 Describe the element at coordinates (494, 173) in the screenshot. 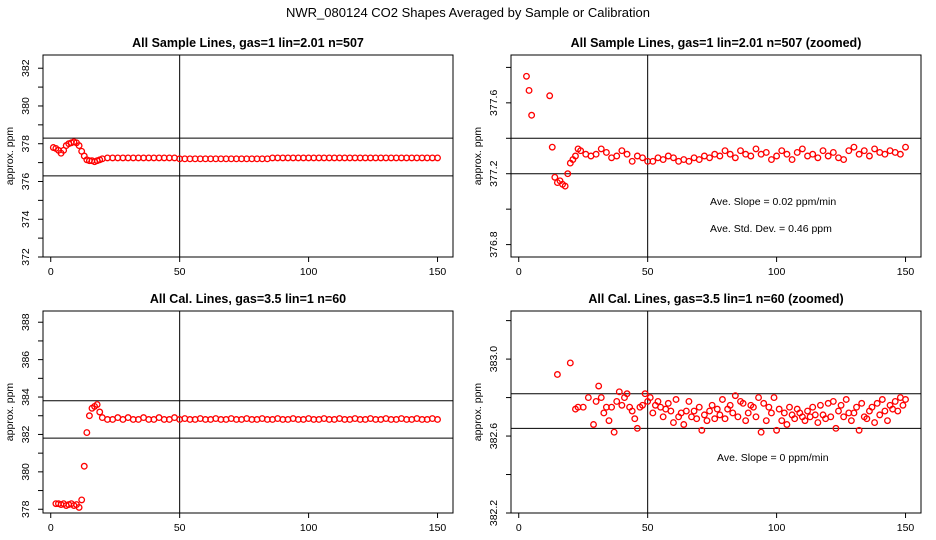

I see `panel-2-y-tick-label: 377.2` at that location.